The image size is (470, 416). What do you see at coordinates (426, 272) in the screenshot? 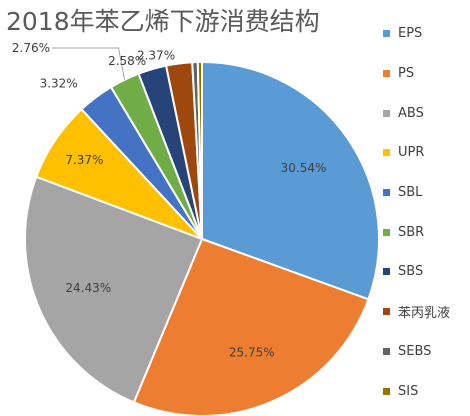
I see `legend-item-sbs: SBS` at bounding box center [426, 272].